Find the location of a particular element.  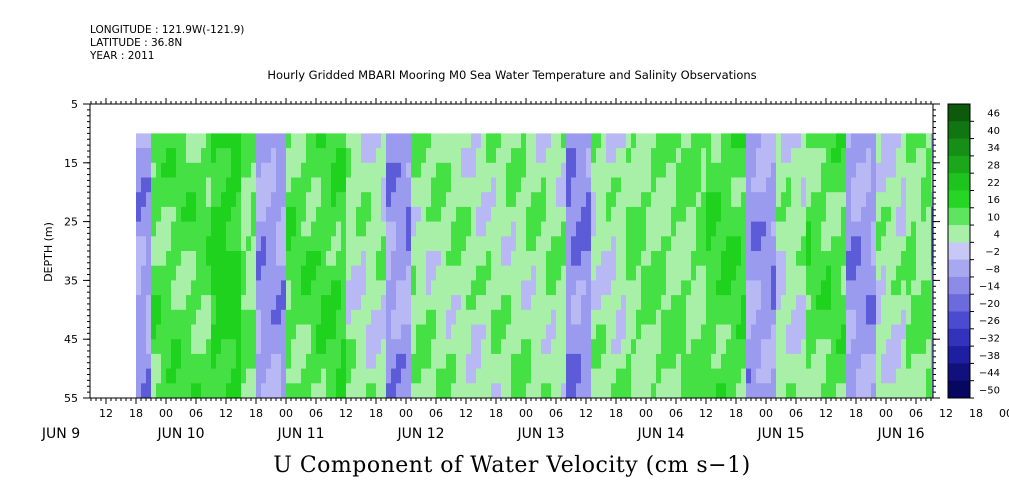

x-hour-label: 18 is located at coordinates (376, 413).